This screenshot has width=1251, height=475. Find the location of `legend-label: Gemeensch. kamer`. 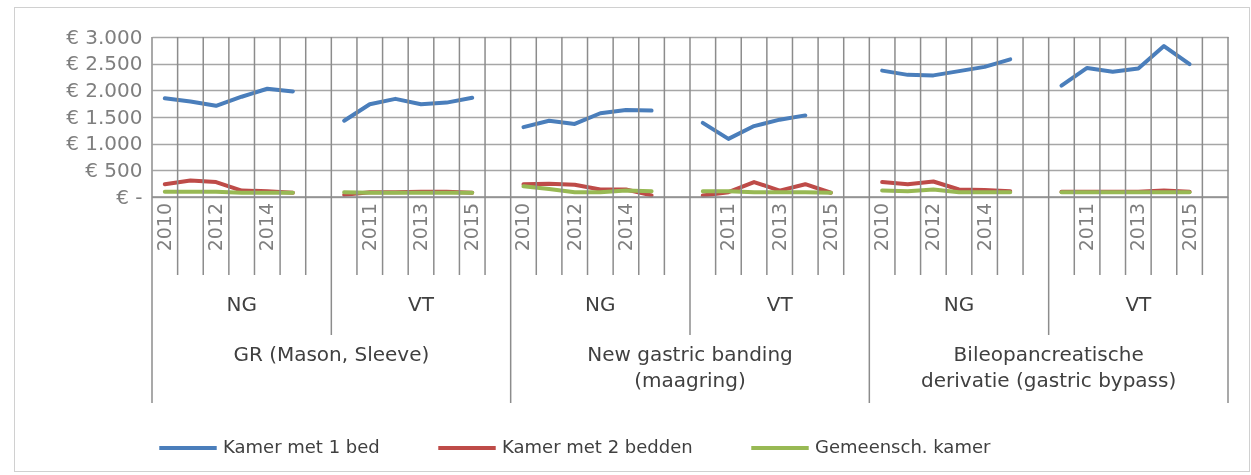

legend-label: Gemeensch. kamer is located at coordinates (903, 446).